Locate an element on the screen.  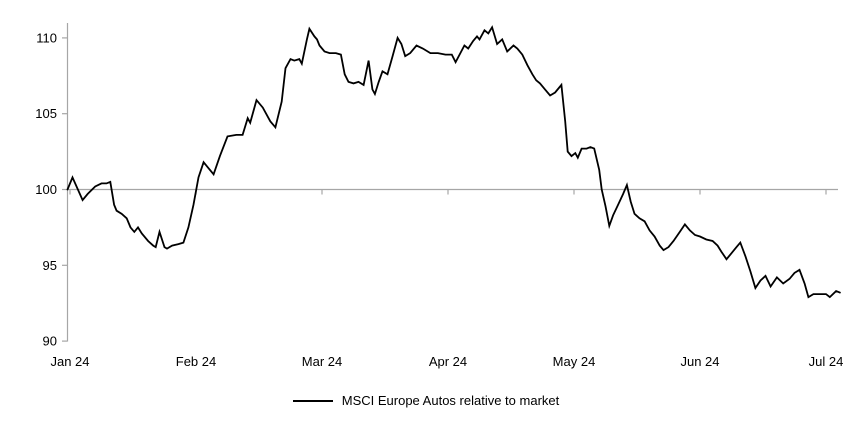
legend-series-label: MSCI Europe Autos relative to market is located at coordinates (450, 400).